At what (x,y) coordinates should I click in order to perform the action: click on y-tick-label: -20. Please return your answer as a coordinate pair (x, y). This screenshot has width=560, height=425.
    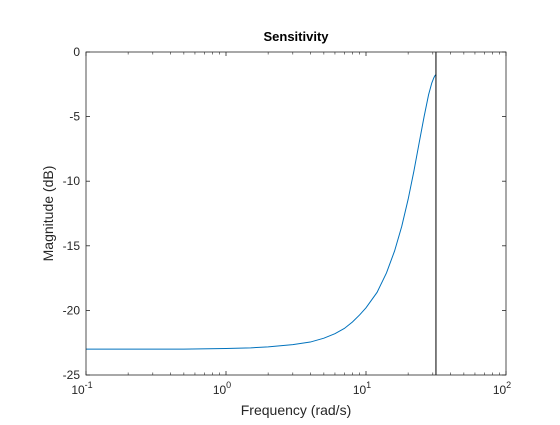
    Looking at the image, I should click on (72, 310).